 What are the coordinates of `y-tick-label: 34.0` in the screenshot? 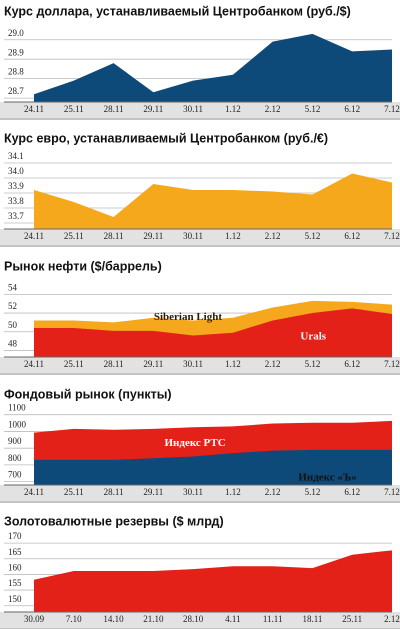 It's located at (16, 171).